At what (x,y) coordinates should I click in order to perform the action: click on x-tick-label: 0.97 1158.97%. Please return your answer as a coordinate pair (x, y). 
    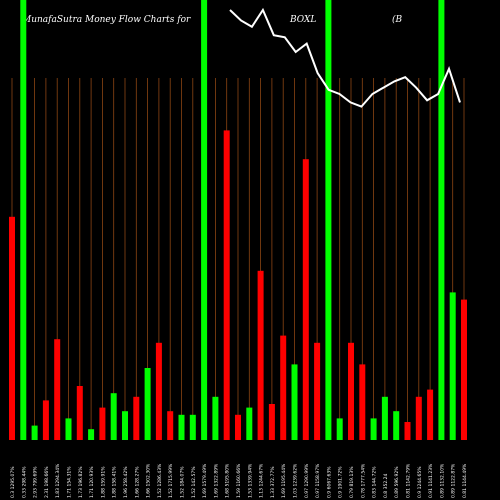
    Looking at the image, I should click on (318, 480).